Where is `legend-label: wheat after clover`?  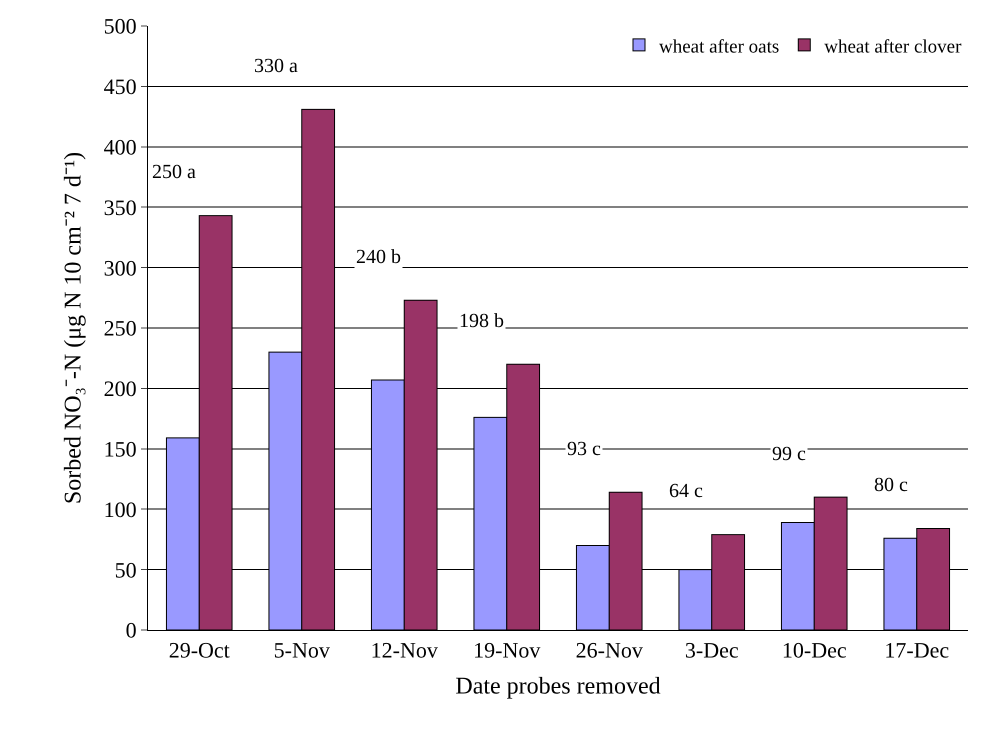
legend-label: wheat after clover is located at coordinates (893, 47).